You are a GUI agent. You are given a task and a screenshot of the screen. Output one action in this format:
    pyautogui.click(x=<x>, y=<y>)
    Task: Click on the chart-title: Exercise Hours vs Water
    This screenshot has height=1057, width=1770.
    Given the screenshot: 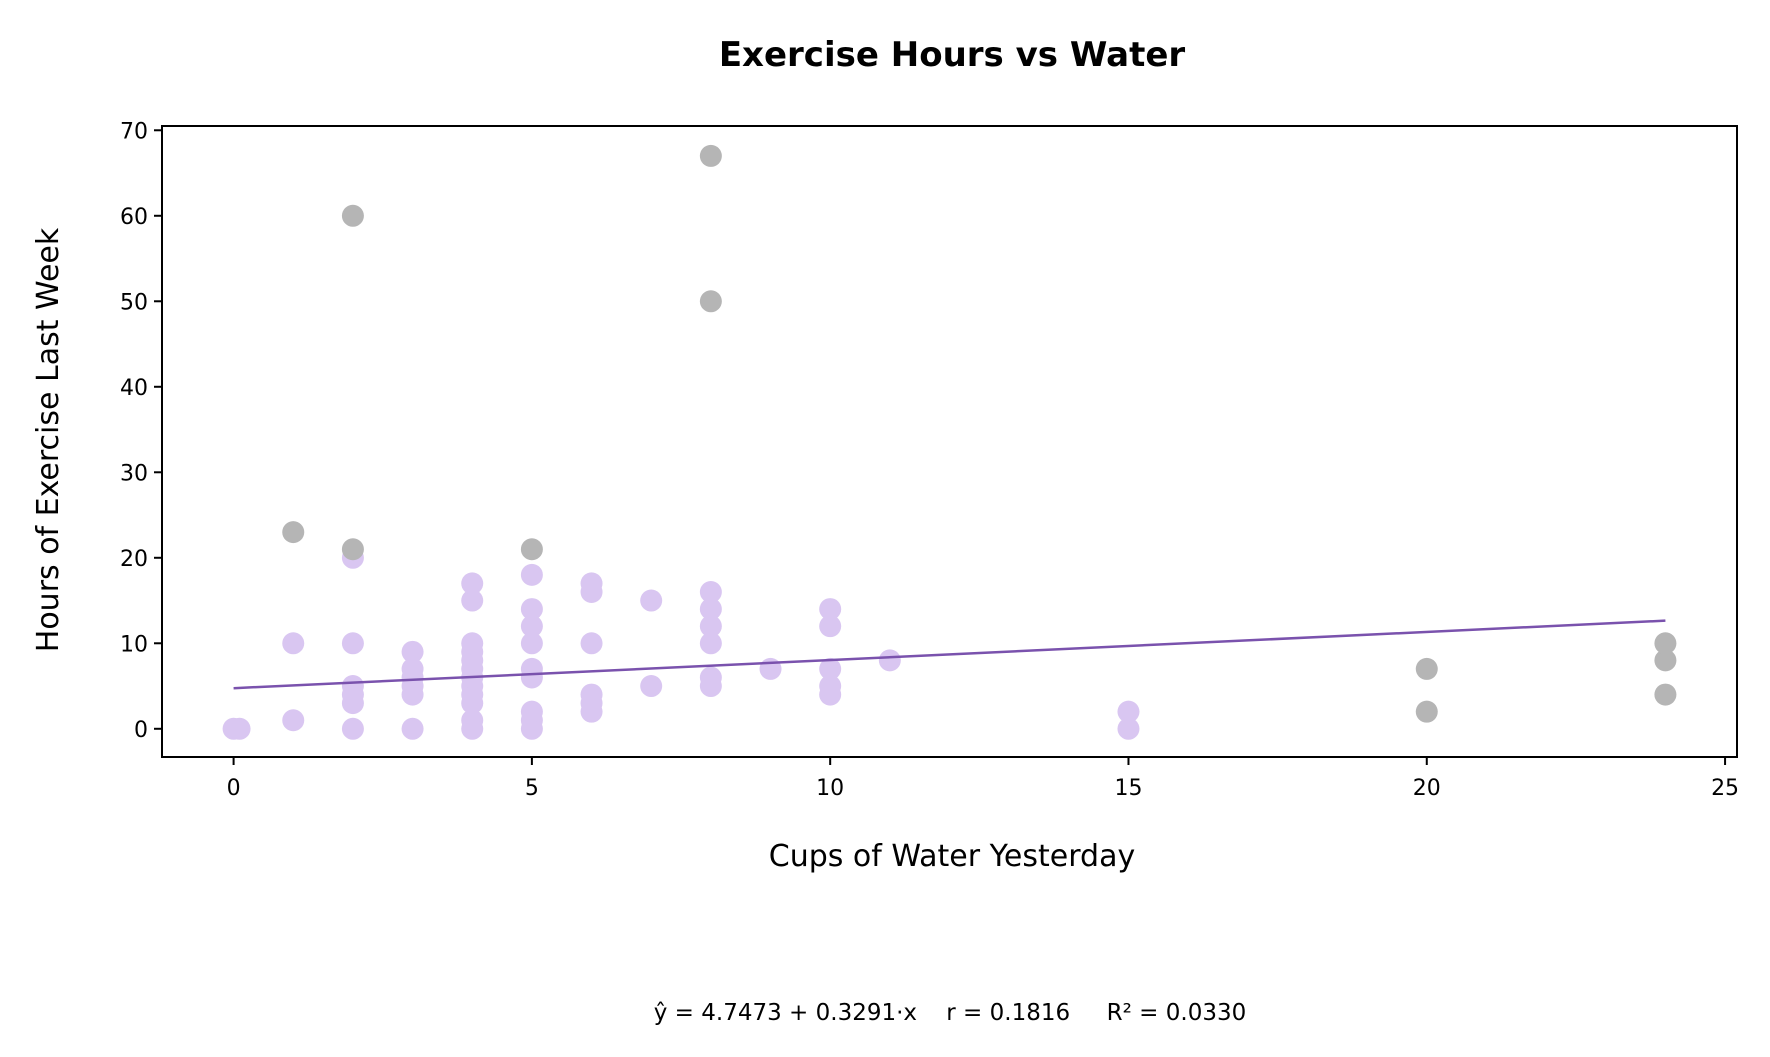 What is the action you would take?
    pyautogui.click(x=952, y=55)
    